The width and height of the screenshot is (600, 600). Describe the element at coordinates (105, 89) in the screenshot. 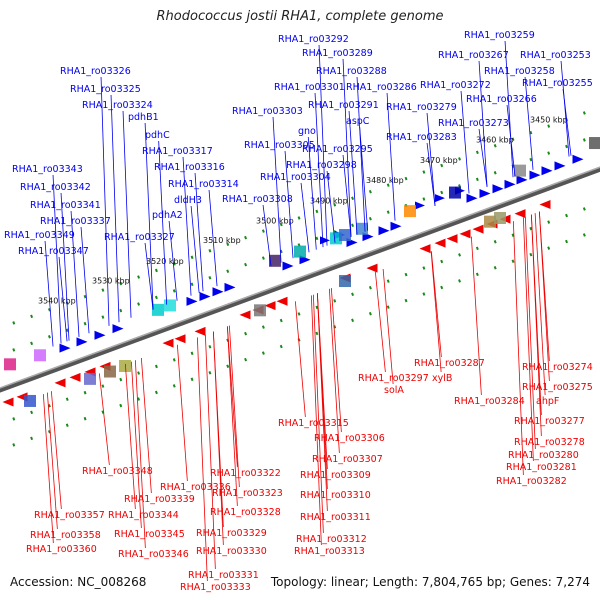

I see `forward-gene-label: RHA1_ro03325` at that location.